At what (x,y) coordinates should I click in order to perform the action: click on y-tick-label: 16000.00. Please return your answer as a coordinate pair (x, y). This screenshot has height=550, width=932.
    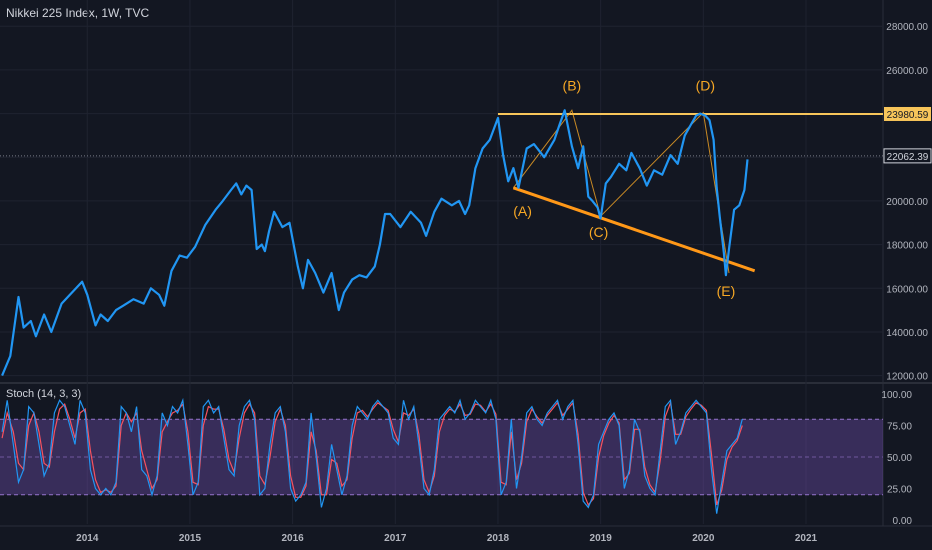
    Looking at the image, I should click on (907, 289).